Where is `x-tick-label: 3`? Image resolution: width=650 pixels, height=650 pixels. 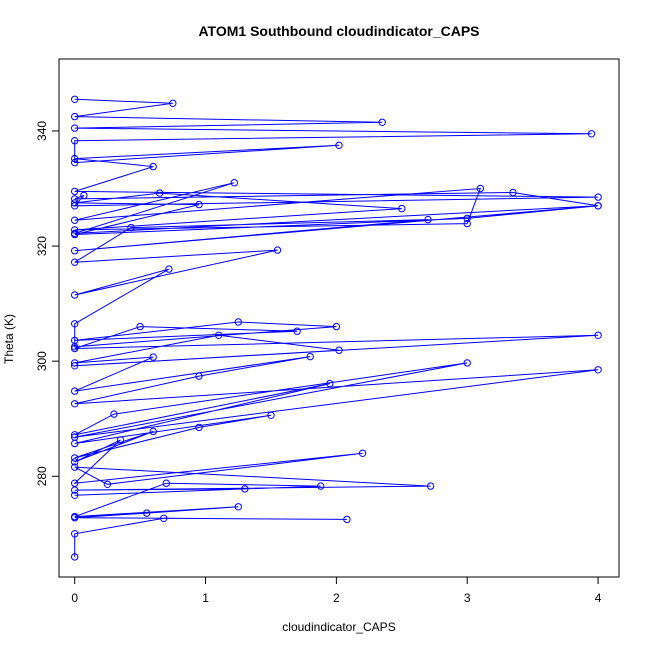
x-tick-label: 3 is located at coordinates (467, 598).